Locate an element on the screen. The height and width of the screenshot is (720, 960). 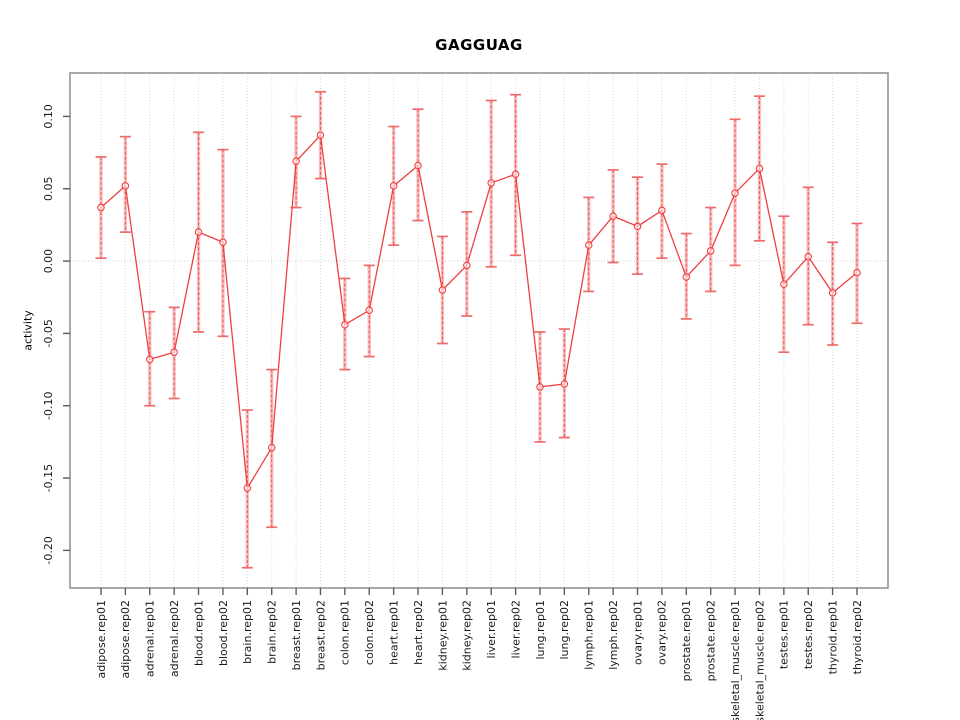
x-tick-label: heart.rep01 is located at coordinates (393, 632).